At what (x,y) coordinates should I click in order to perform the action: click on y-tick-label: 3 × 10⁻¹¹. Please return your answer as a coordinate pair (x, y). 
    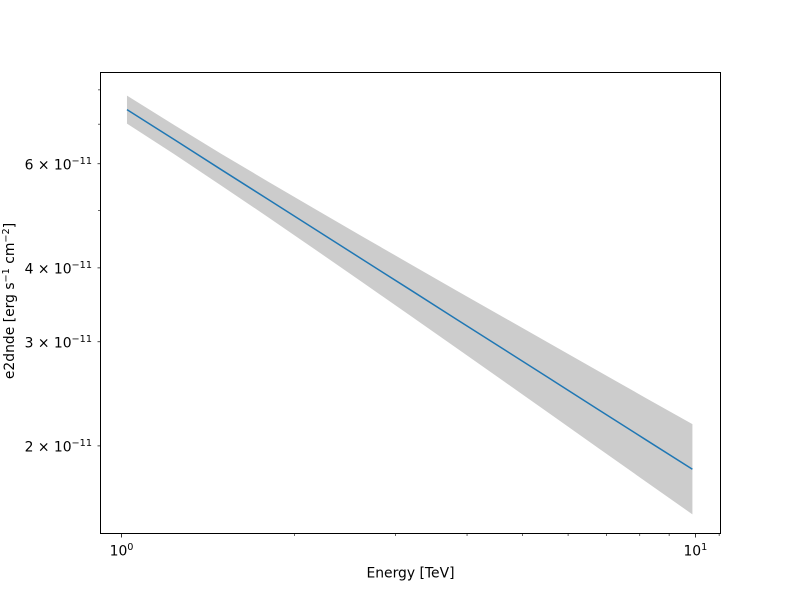
    Looking at the image, I should click on (58, 343).